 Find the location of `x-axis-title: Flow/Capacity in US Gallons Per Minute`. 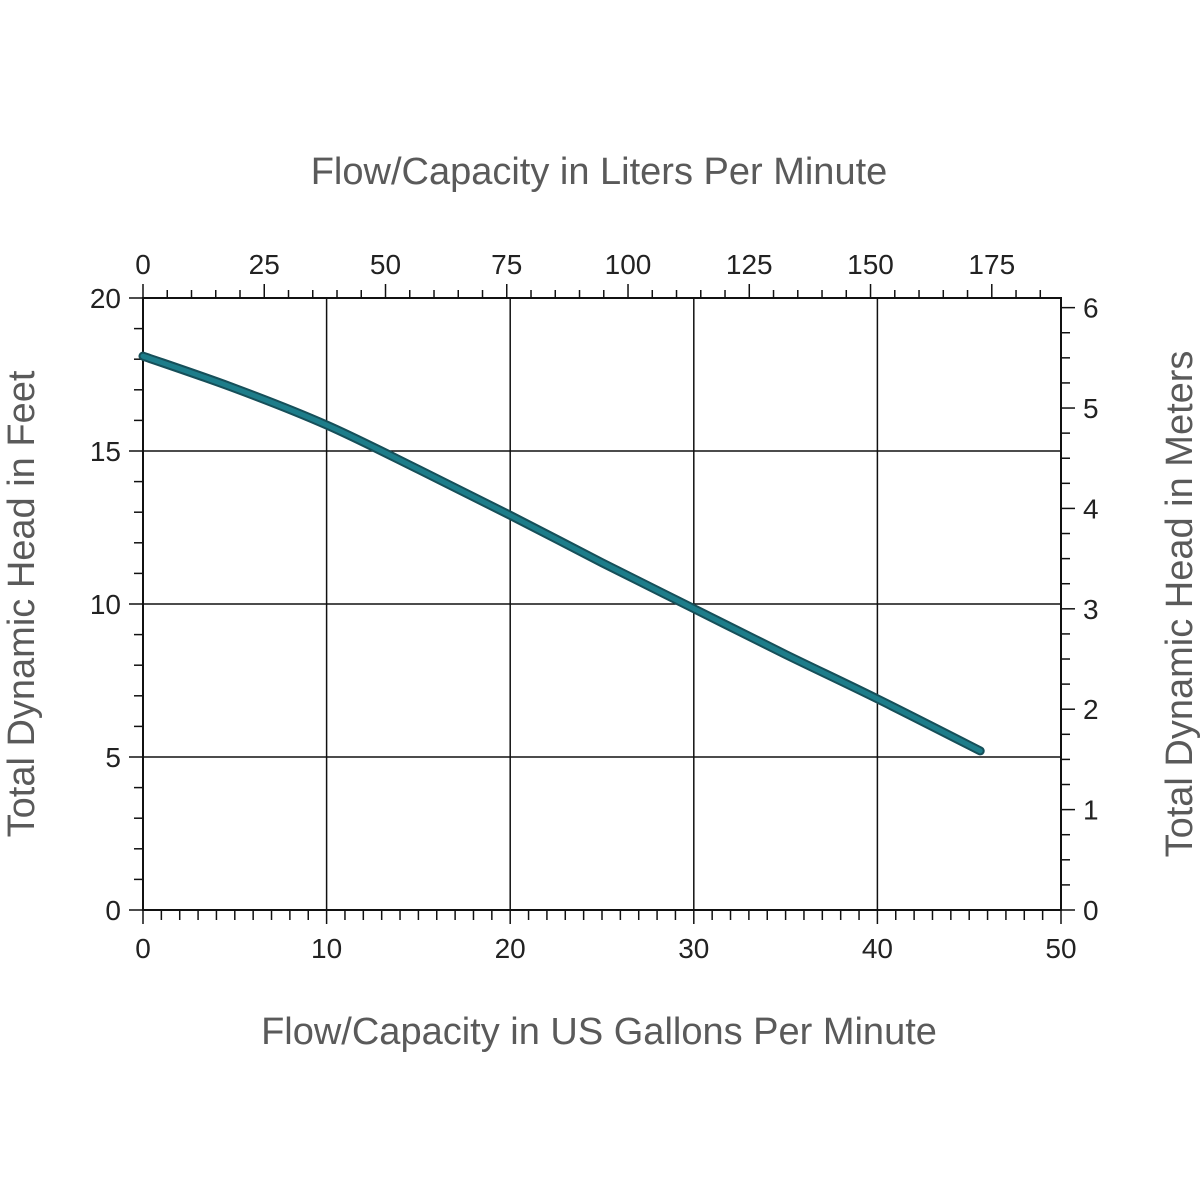

x-axis-title: Flow/Capacity in US Gallons Per Minute is located at coordinates (599, 1032).